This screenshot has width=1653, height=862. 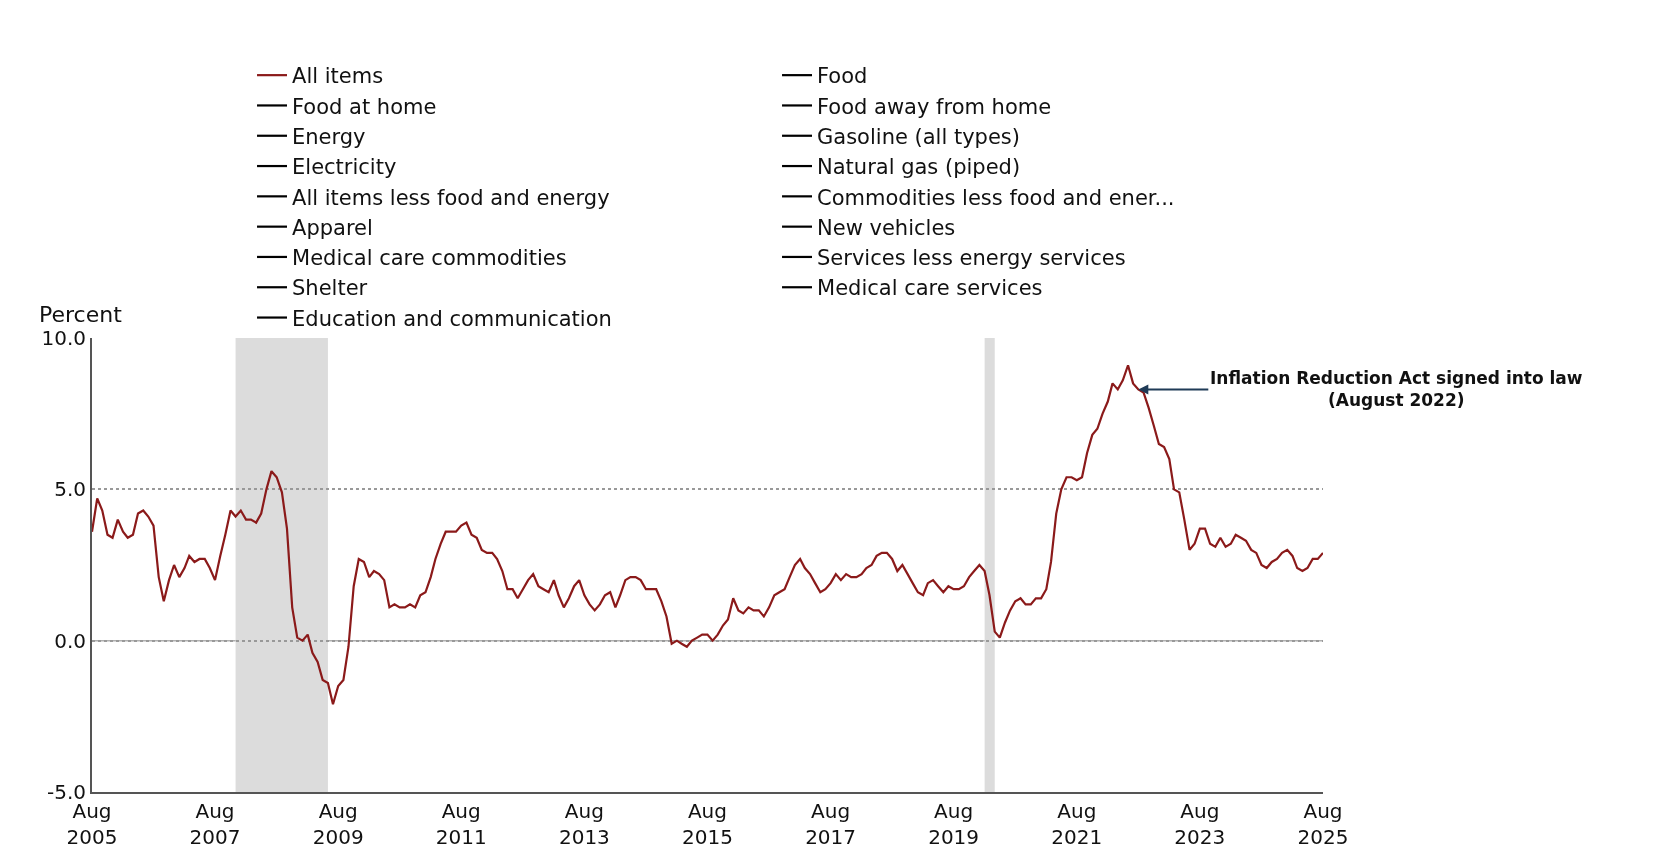 I want to click on x-tick-label: Aug 2025, so click(x=1323, y=824).